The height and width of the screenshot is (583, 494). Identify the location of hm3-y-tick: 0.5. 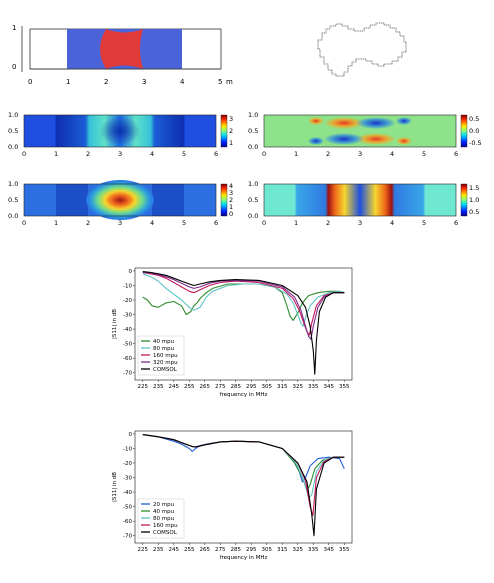
(13, 200).